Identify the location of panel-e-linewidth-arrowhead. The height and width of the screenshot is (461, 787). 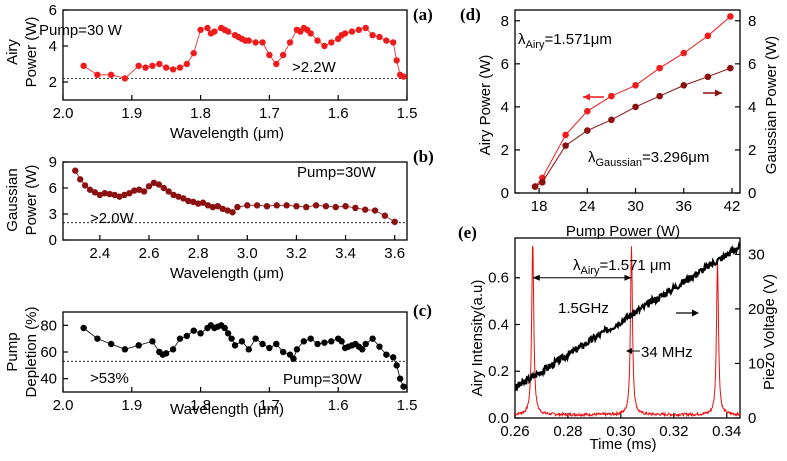
(629, 351).